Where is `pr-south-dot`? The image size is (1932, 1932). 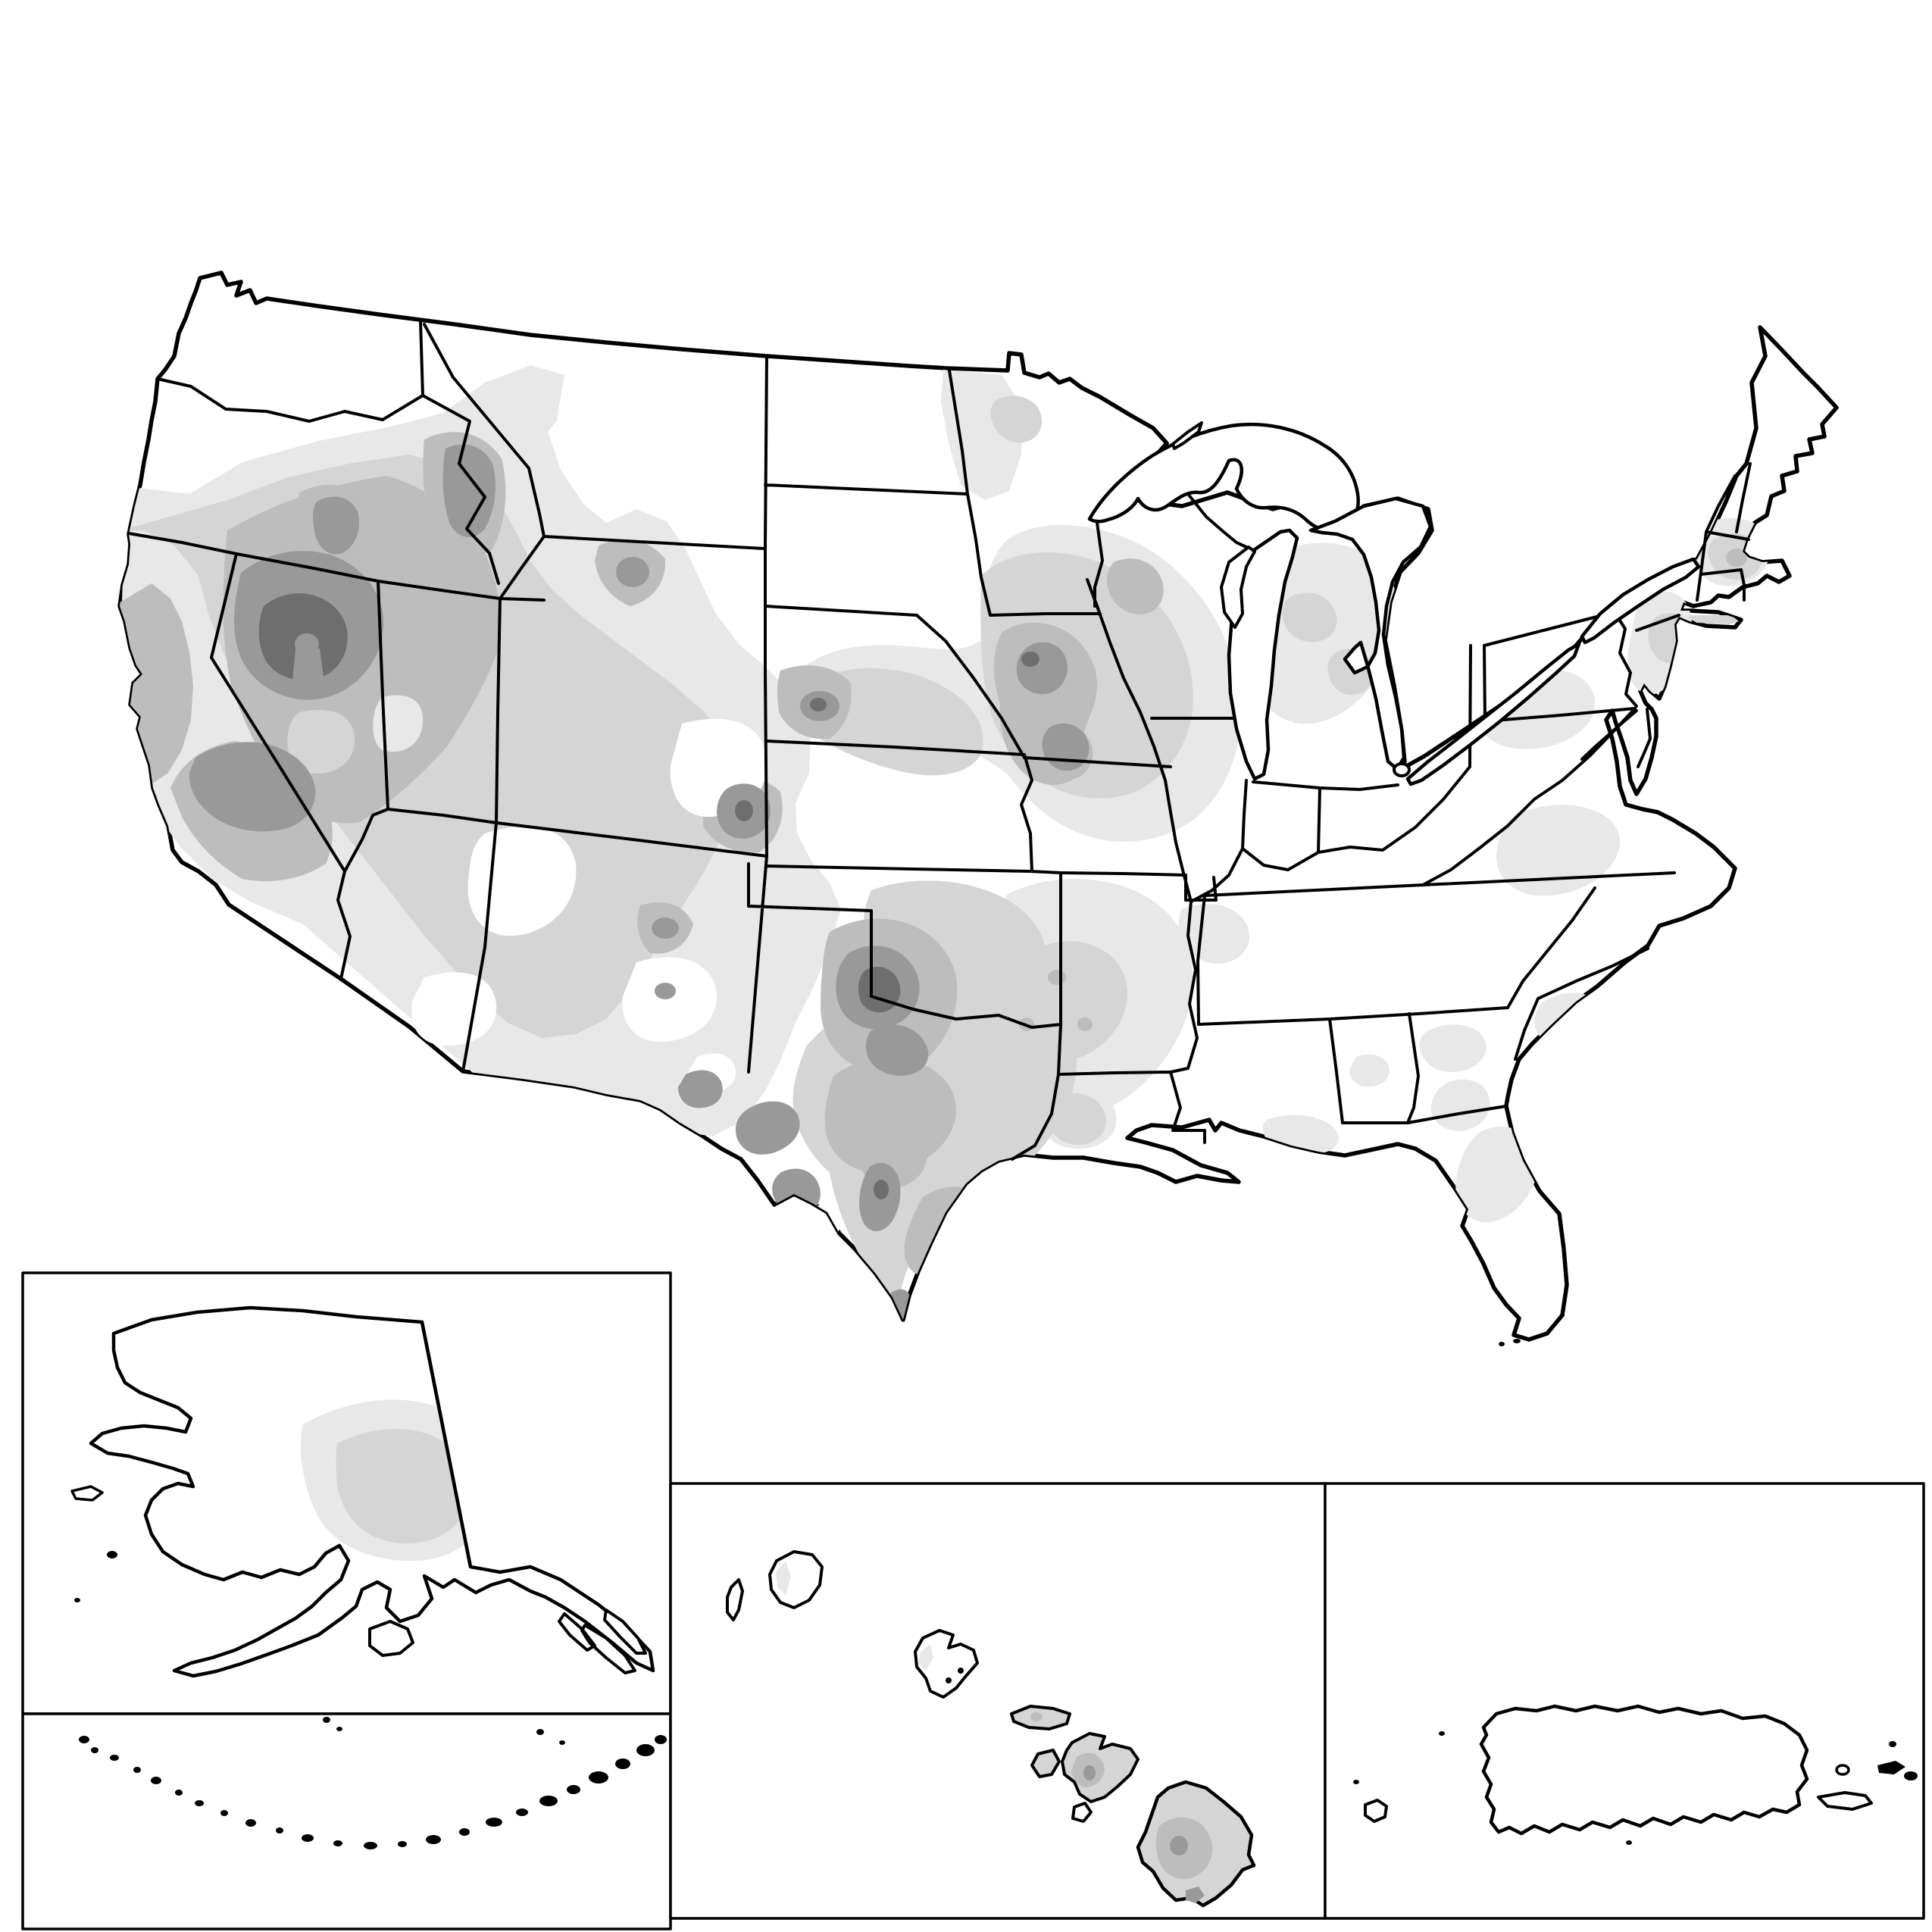
pr-south-dot is located at coordinates (1629, 1842).